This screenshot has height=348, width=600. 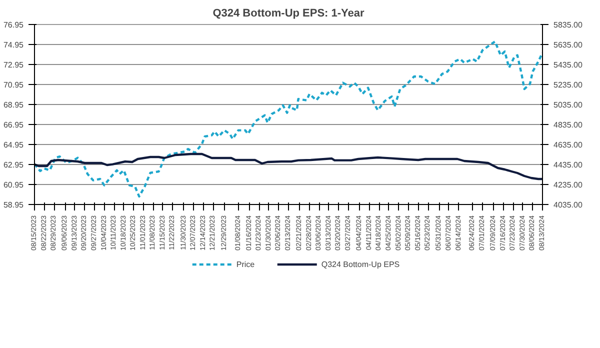 What do you see at coordinates (568, 145) in the screenshot?
I see `y2-tick-label: 4635.00` at bounding box center [568, 145].